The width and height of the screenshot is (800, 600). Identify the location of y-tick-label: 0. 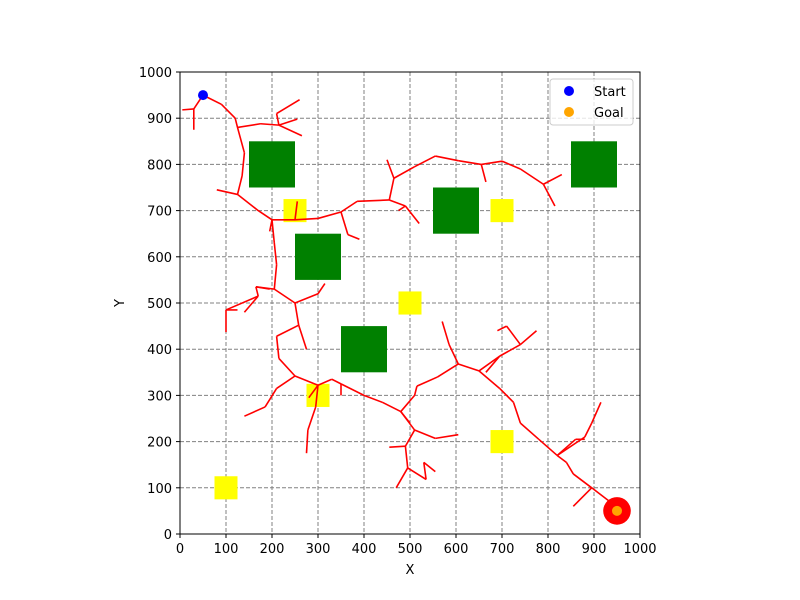
(168, 535).